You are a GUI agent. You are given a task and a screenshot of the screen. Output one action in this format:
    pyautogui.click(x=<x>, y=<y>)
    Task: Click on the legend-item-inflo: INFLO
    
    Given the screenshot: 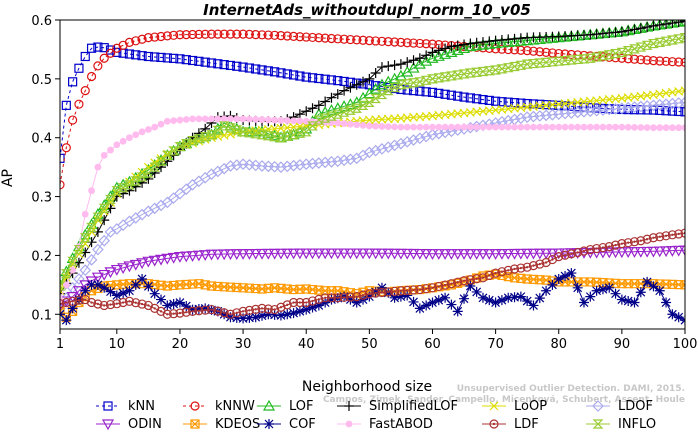 What is the action you would take?
    pyautogui.click(x=621, y=424)
    